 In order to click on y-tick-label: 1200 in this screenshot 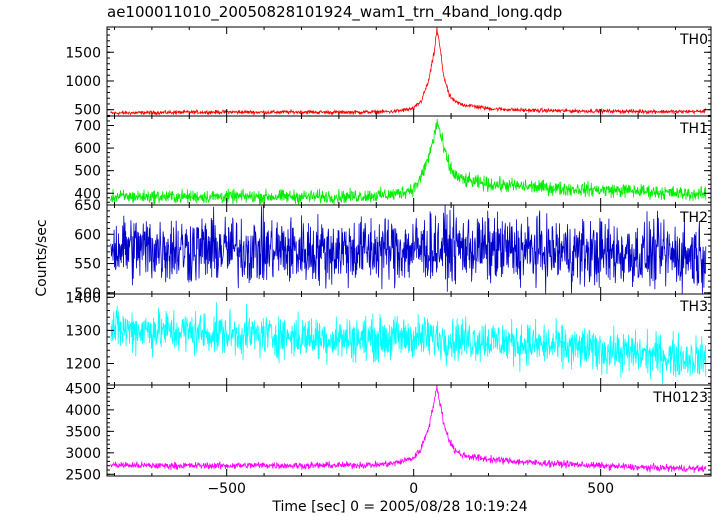, I will do `click(83, 364)`.